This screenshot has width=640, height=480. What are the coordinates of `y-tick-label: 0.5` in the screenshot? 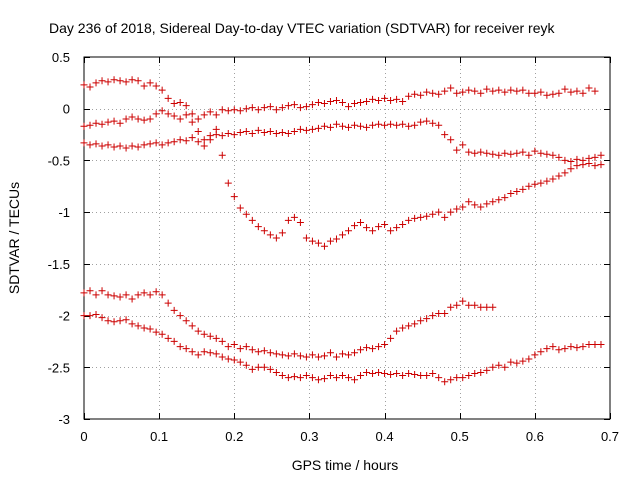 It's located at (61, 57).